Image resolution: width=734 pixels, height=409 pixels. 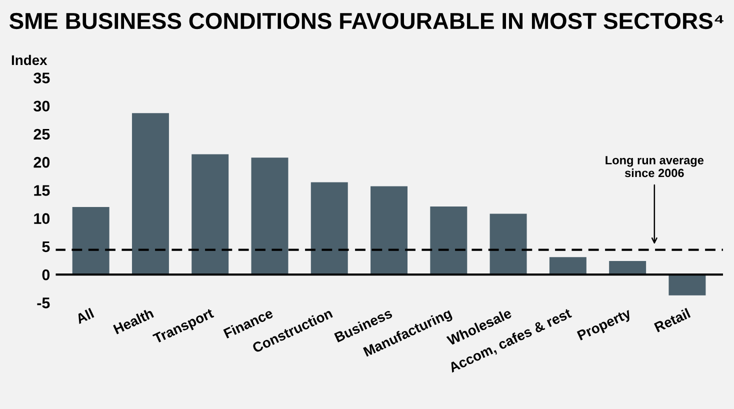 What do you see at coordinates (46, 246) in the screenshot?
I see `y-tick-label: 5` at bounding box center [46, 246].